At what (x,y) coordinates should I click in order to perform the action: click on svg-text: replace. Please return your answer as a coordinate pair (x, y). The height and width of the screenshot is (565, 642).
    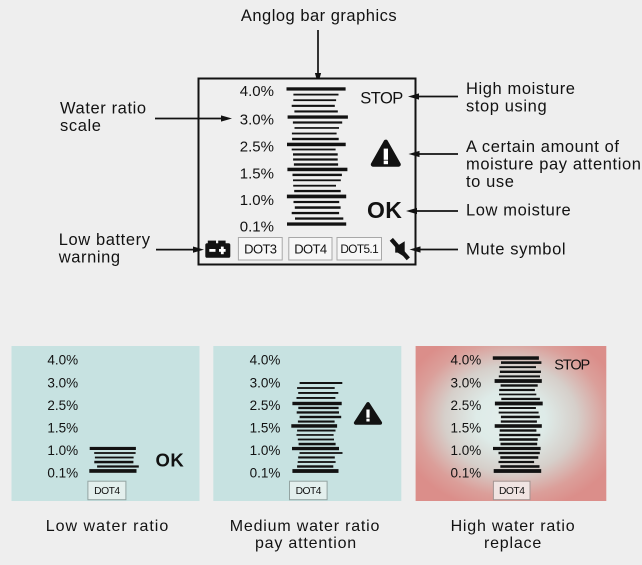
    Looking at the image, I should click on (513, 543).